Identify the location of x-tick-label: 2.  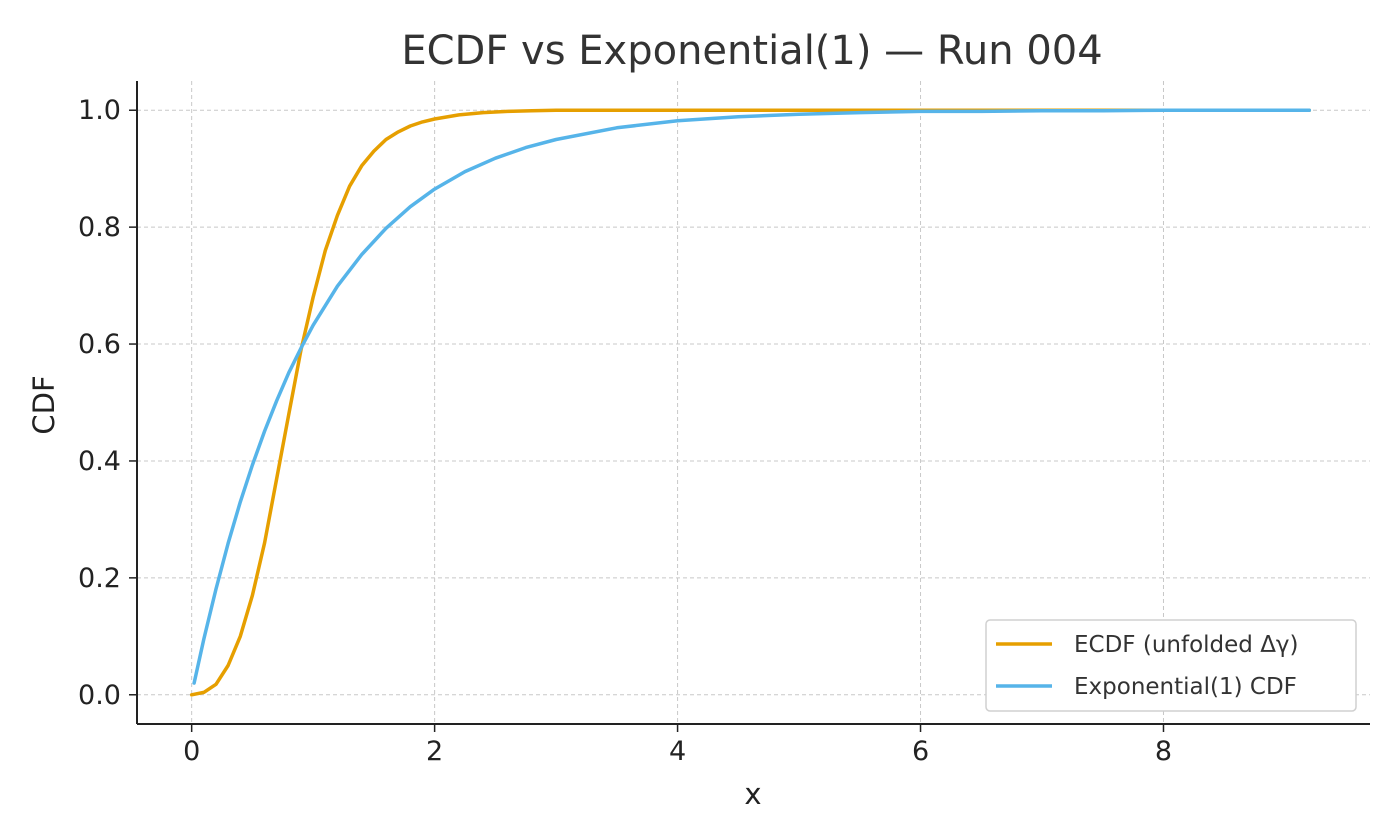
(434, 751).